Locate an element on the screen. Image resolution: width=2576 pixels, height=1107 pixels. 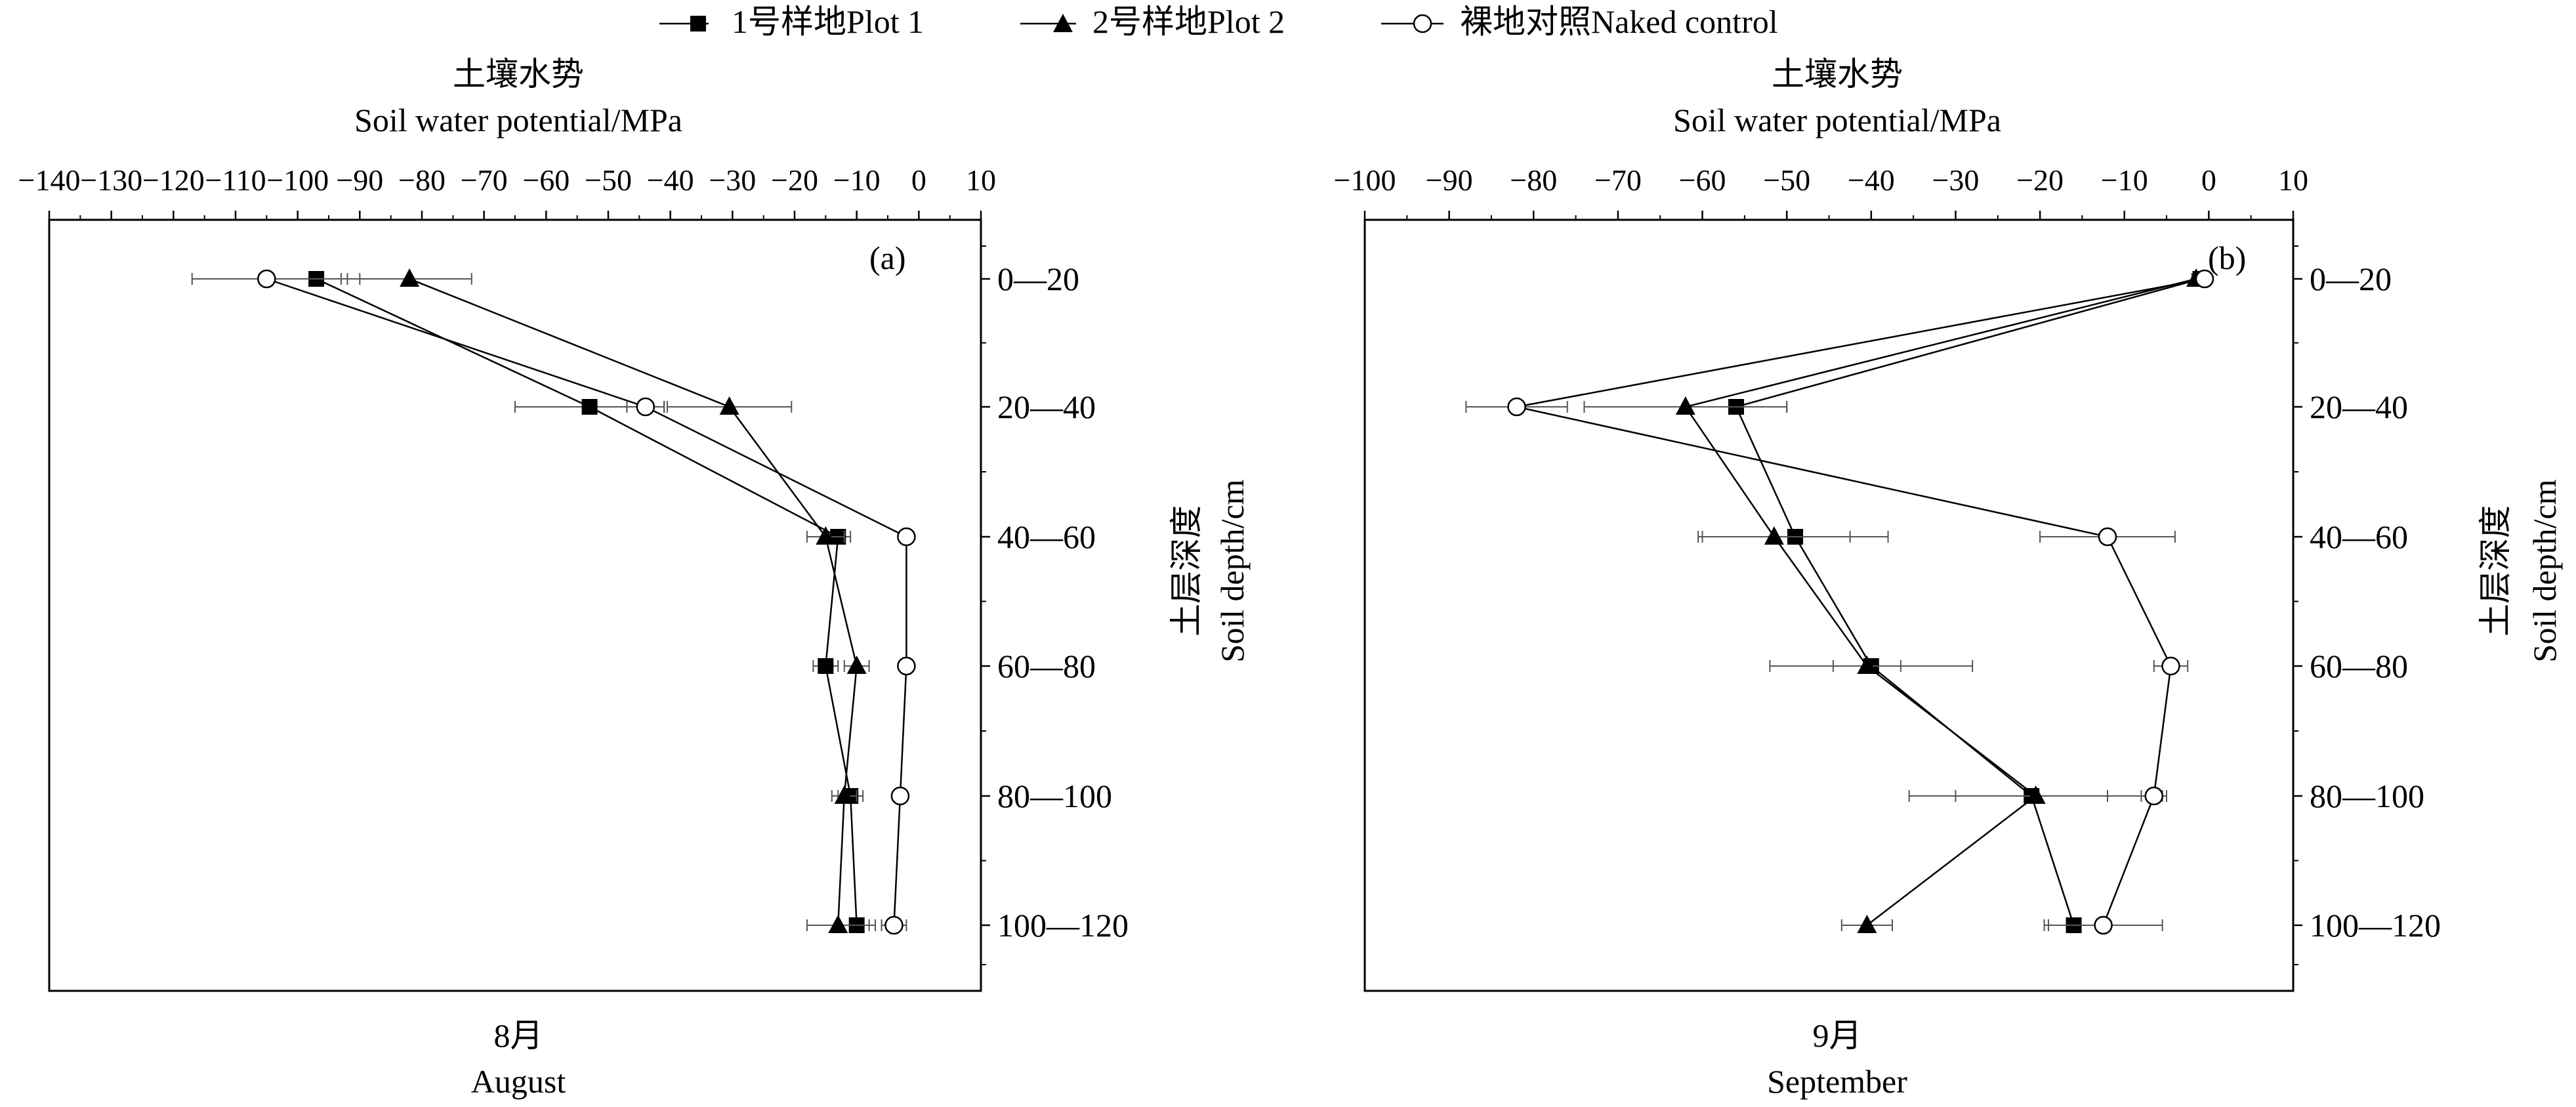
legend-item-plot1: 1号样地Plot 1 is located at coordinates (792, 21).